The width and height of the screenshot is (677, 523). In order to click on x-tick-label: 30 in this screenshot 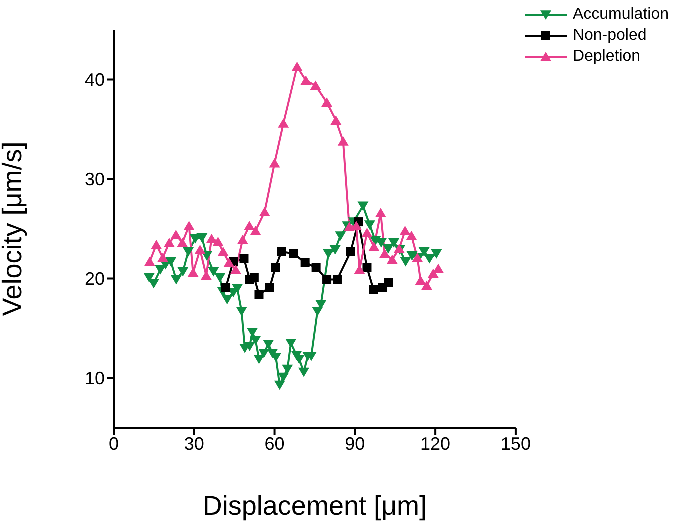, I will do `click(194, 444)`.